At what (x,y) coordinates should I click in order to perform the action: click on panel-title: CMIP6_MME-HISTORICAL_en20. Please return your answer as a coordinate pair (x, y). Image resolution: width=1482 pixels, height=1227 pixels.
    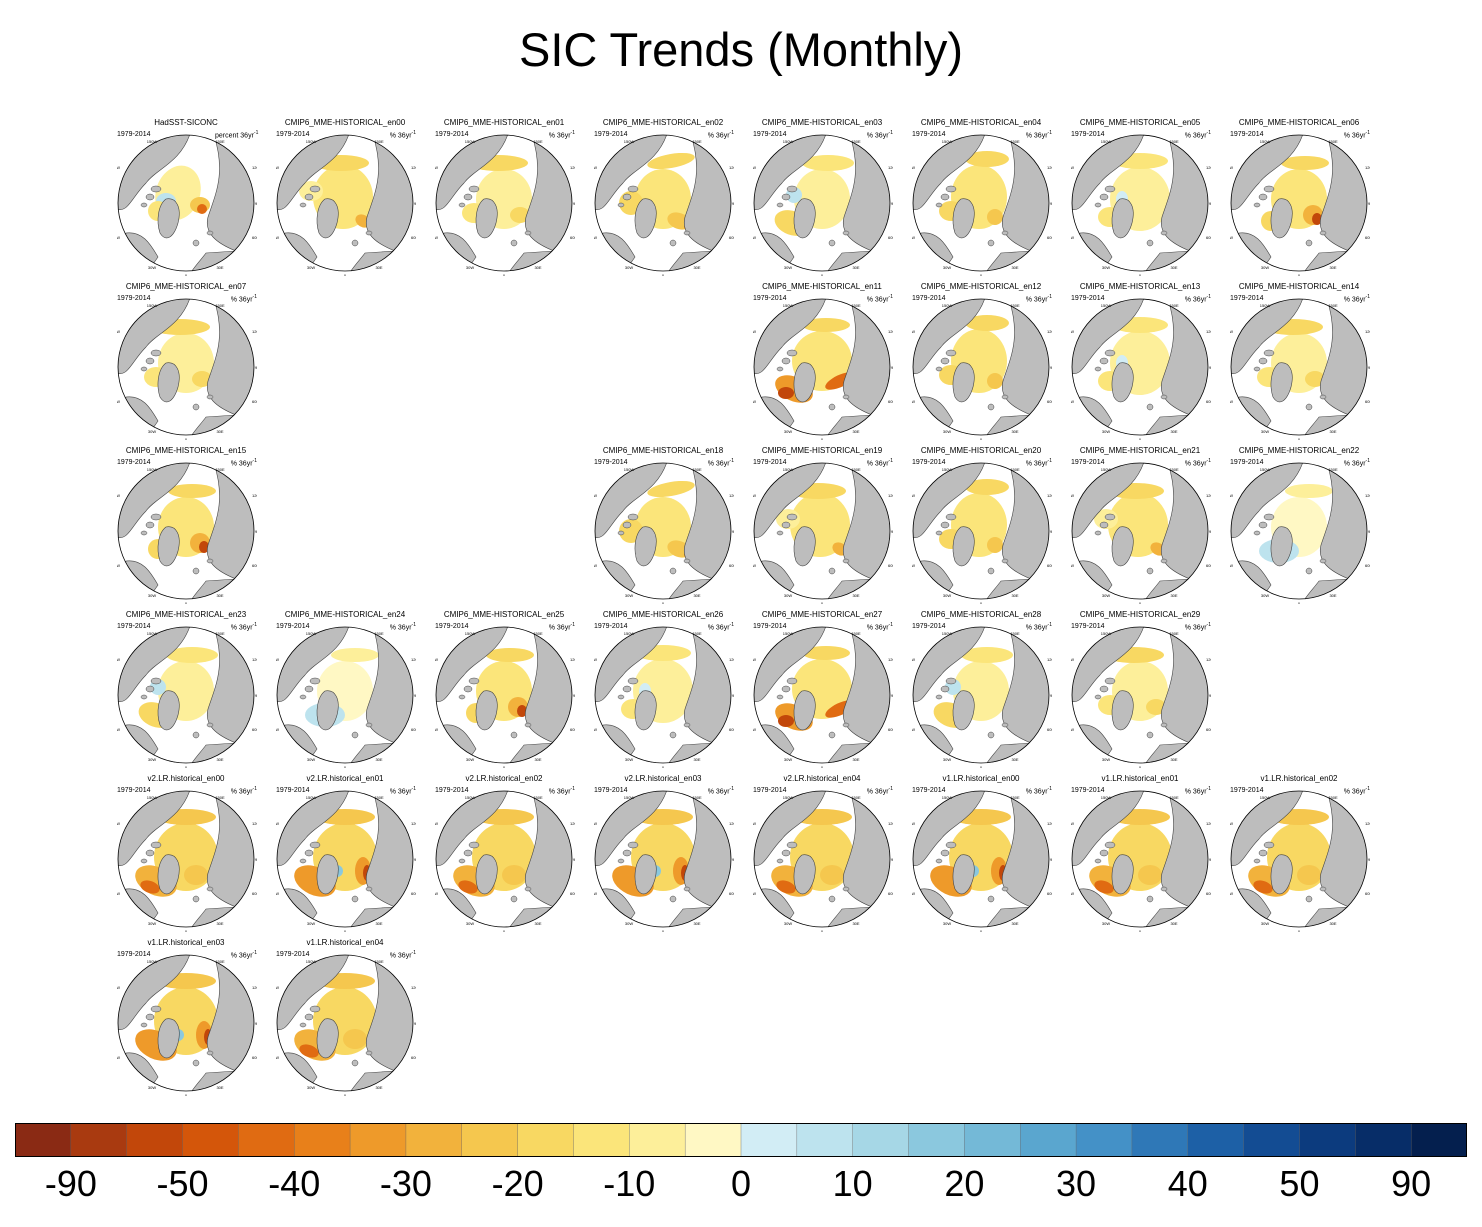
    Looking at the image, I should click on (981, 450).